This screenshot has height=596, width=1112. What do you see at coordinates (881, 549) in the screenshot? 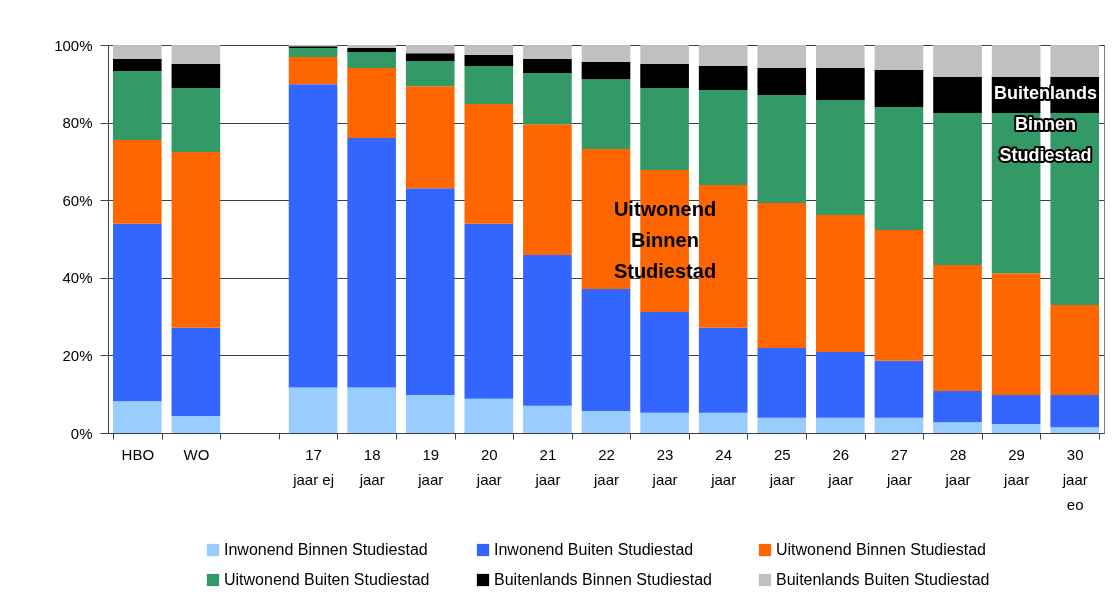
I see `legend-label: Uitwonend Binnen Studiestad` at bounding box center [881, 549].